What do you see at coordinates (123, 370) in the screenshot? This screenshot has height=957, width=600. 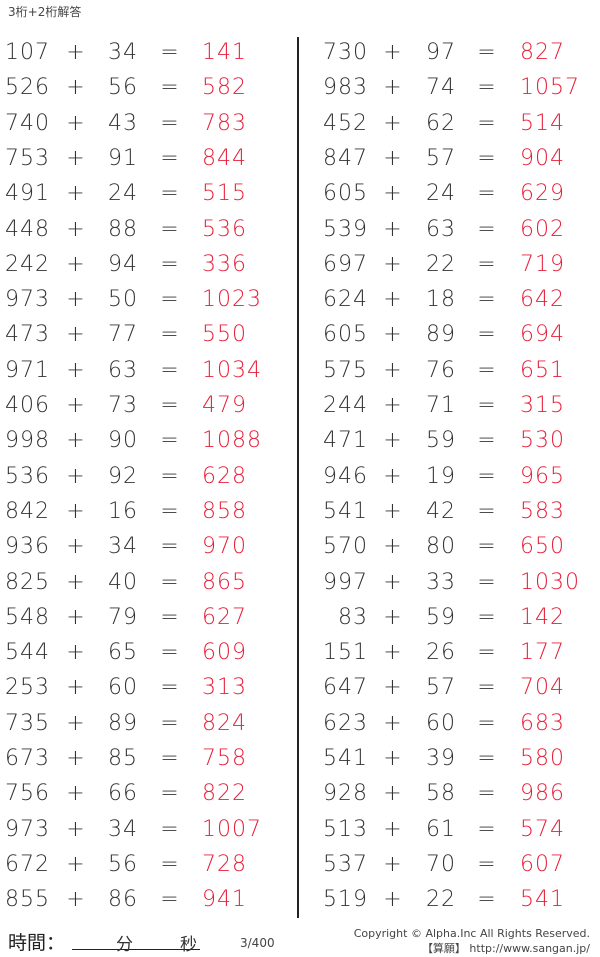 I see `addend-b: 63` at bounding box center [123, 370].